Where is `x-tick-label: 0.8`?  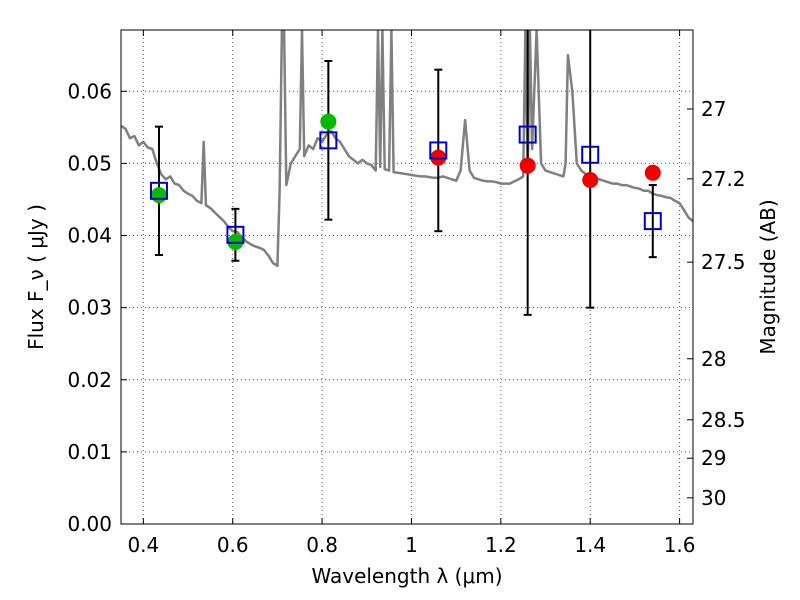 x-tick-label: 0.8 is located at coordinates (322, 545).